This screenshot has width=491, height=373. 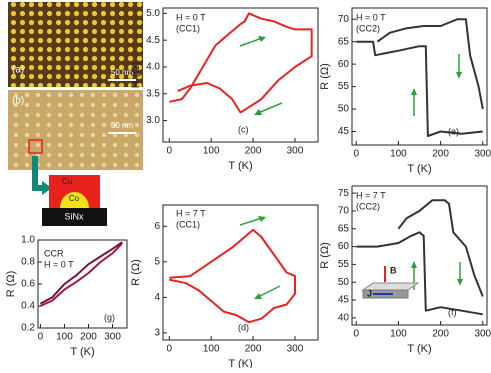 I want to click on y-tick-label: 3.0, so click(x=153, y=120).